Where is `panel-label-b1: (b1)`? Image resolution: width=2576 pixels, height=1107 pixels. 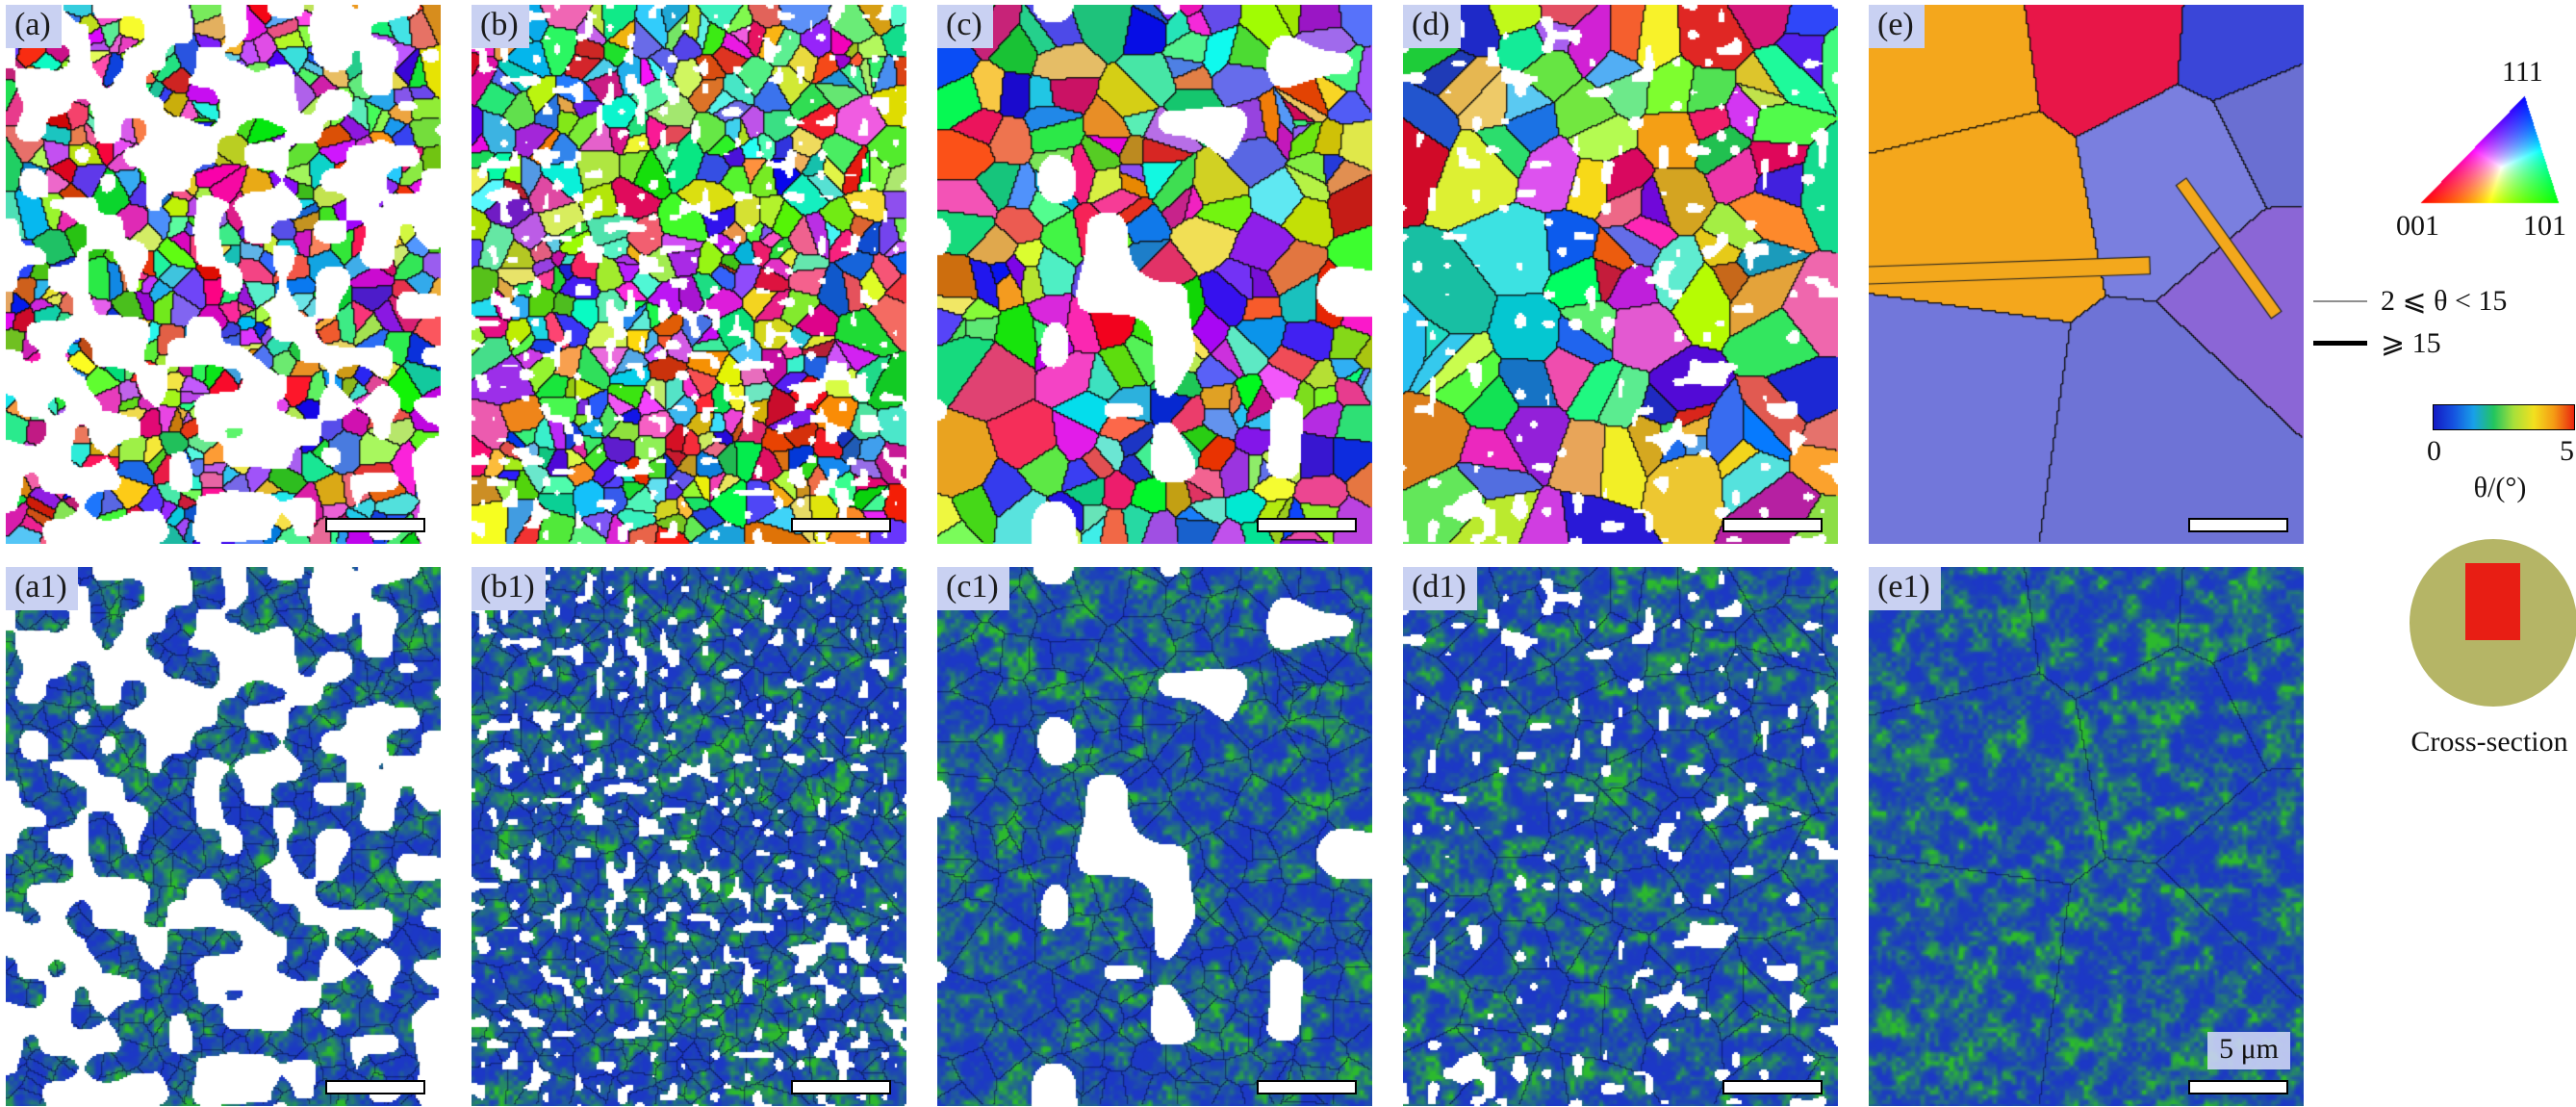
panel-label-b1: (b1) is located at coordinates (509, 588).